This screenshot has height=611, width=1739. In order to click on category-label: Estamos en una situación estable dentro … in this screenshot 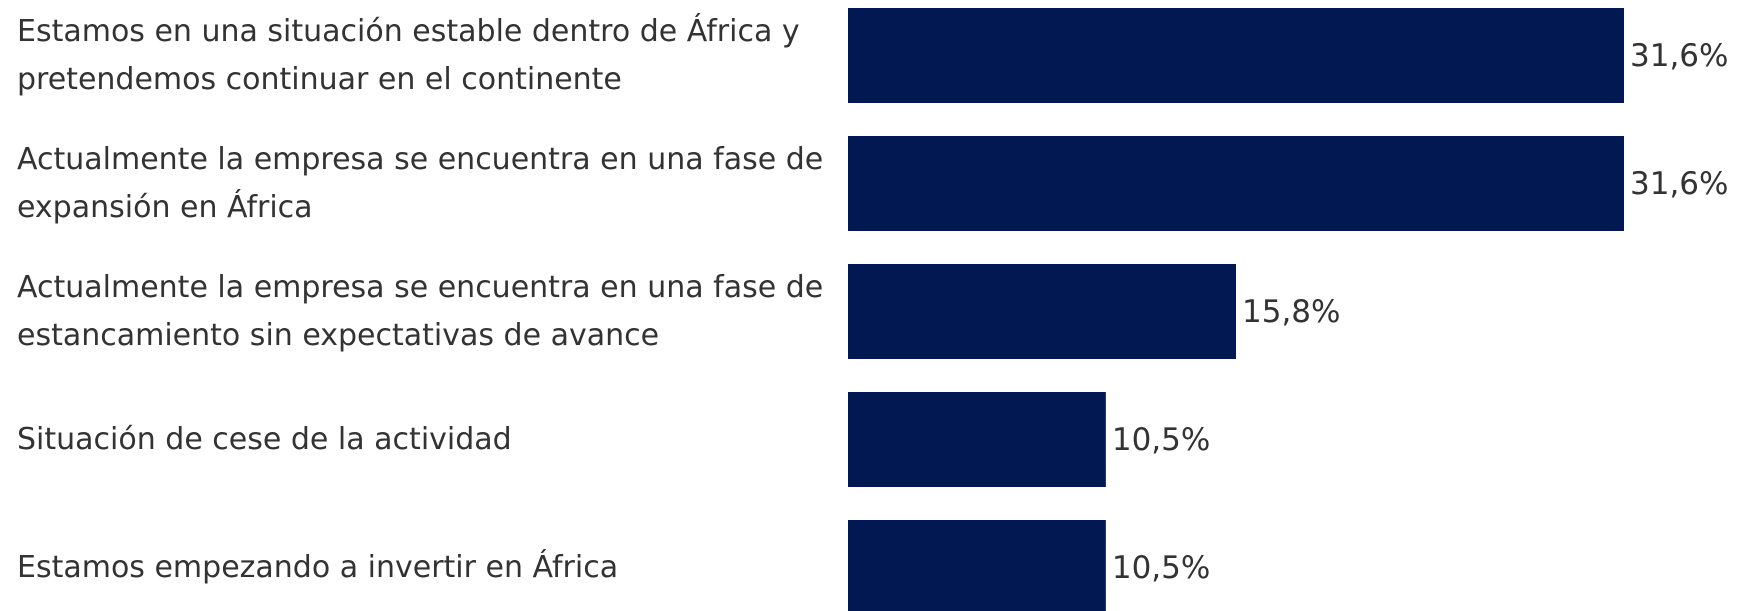, I will do `click(408, 55)`.